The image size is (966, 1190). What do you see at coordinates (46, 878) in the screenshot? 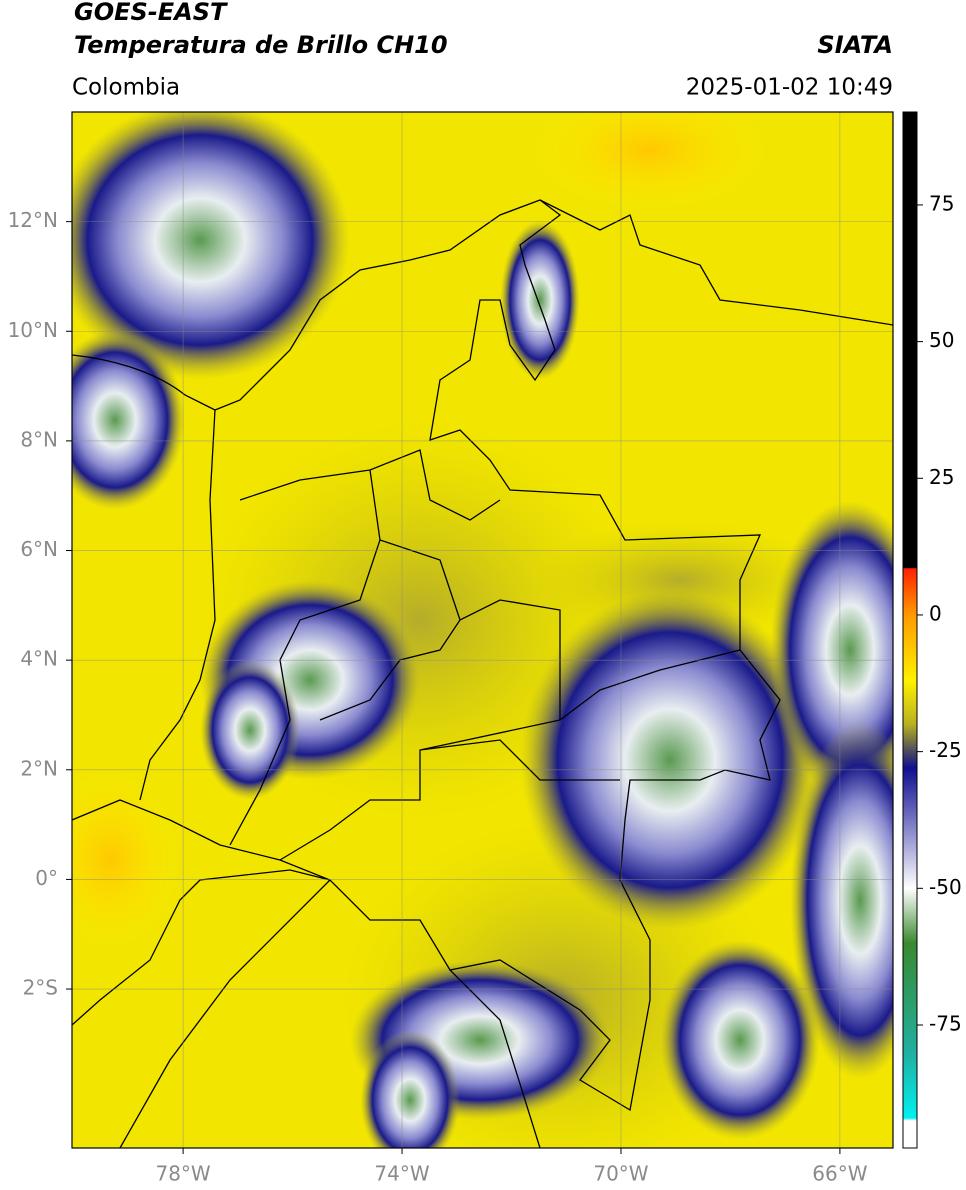
I see `y-tick-label: 0°` at bounding box center [46, 878].